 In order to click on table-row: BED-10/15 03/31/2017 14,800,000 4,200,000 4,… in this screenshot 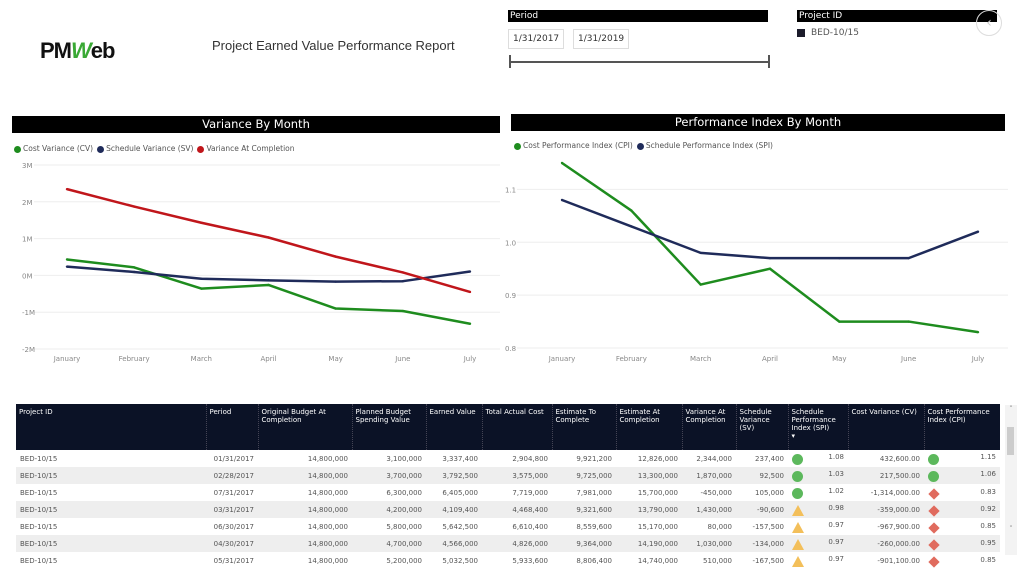, I will do `click(508, 509)`.